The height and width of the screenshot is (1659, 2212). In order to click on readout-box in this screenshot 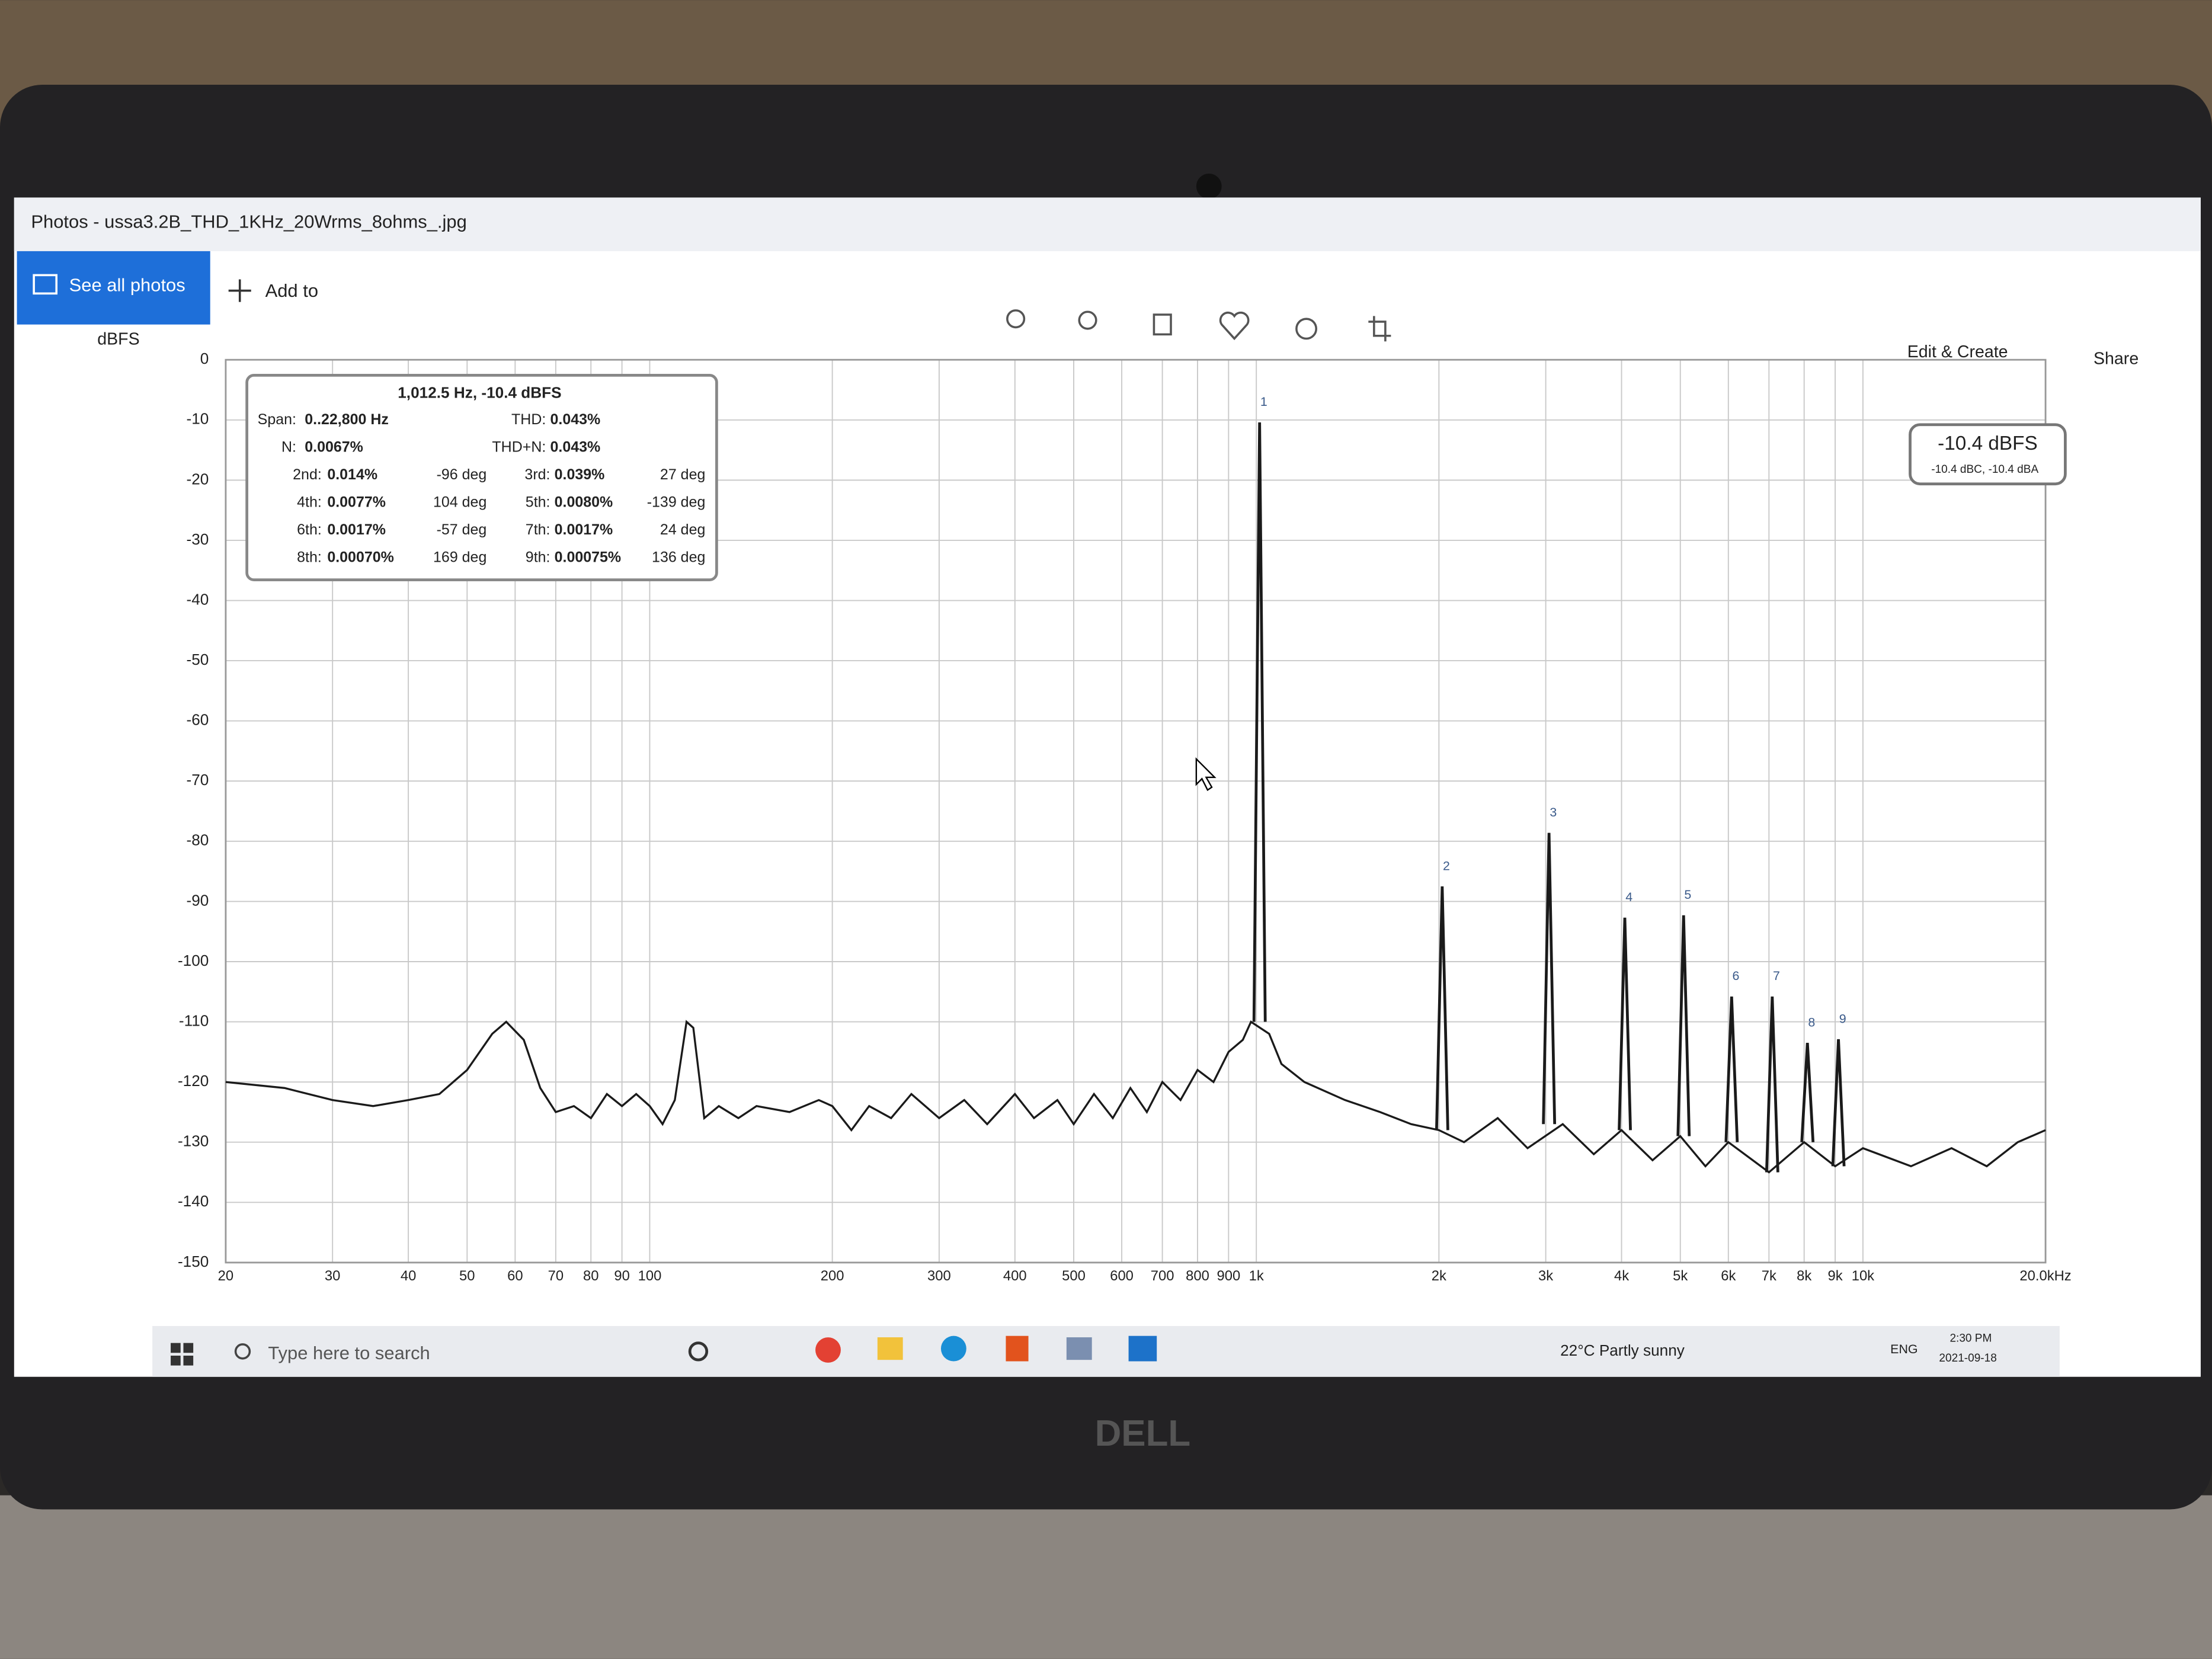, I will do `click(481, 477)`.